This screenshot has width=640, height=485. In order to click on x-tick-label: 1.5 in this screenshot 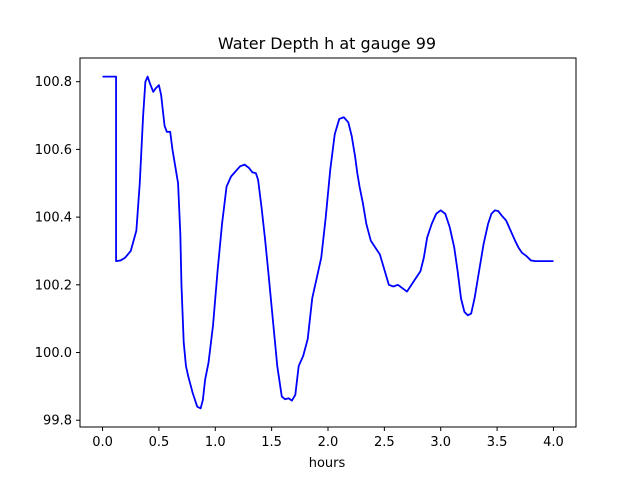, I will do `click(271, 442)`.